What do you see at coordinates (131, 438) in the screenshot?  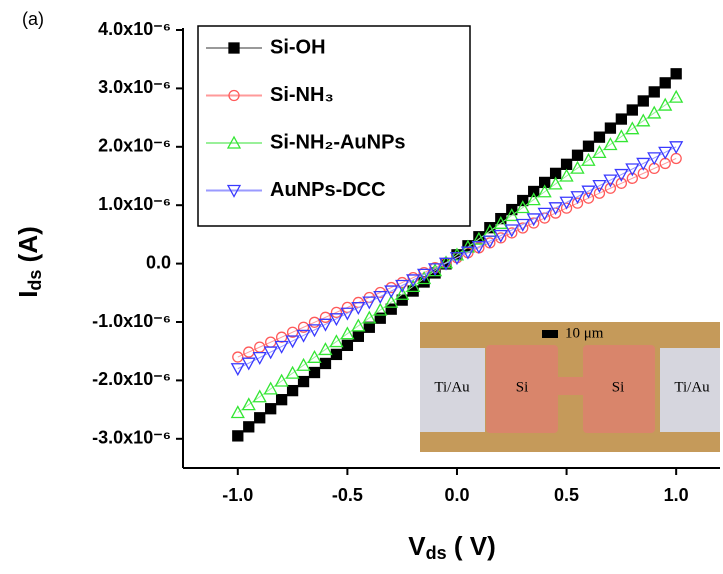 I see `y-tick-label: -3.0x10⁻⁶` at bounding box center [131, 438].